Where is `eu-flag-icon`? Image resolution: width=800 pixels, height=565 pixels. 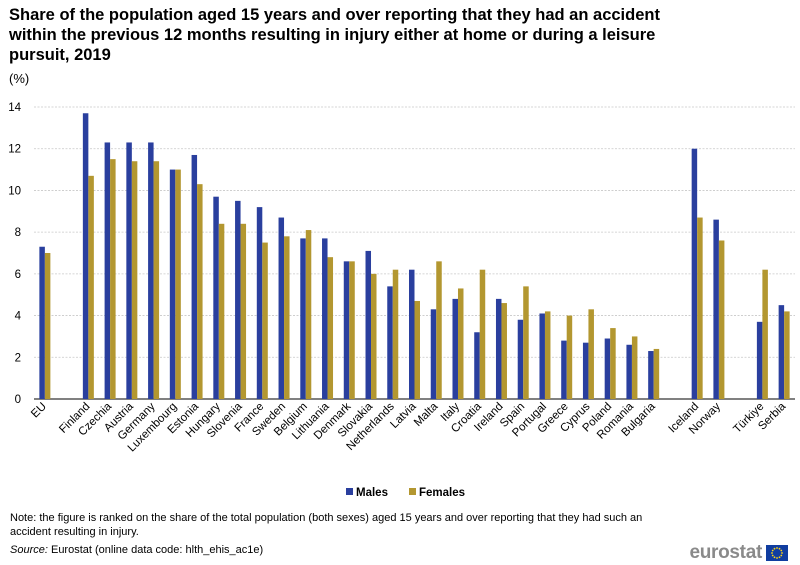 eu-flag-icon is located at coordinates (777, 553).